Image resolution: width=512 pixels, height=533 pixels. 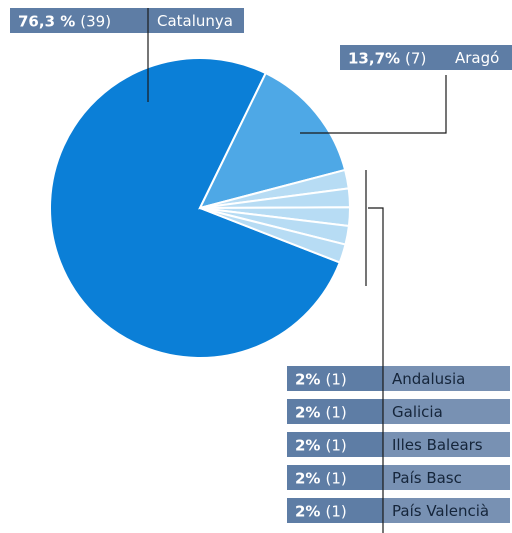 I want to click on category-label: Andalusia, so click(x=428, y=379).